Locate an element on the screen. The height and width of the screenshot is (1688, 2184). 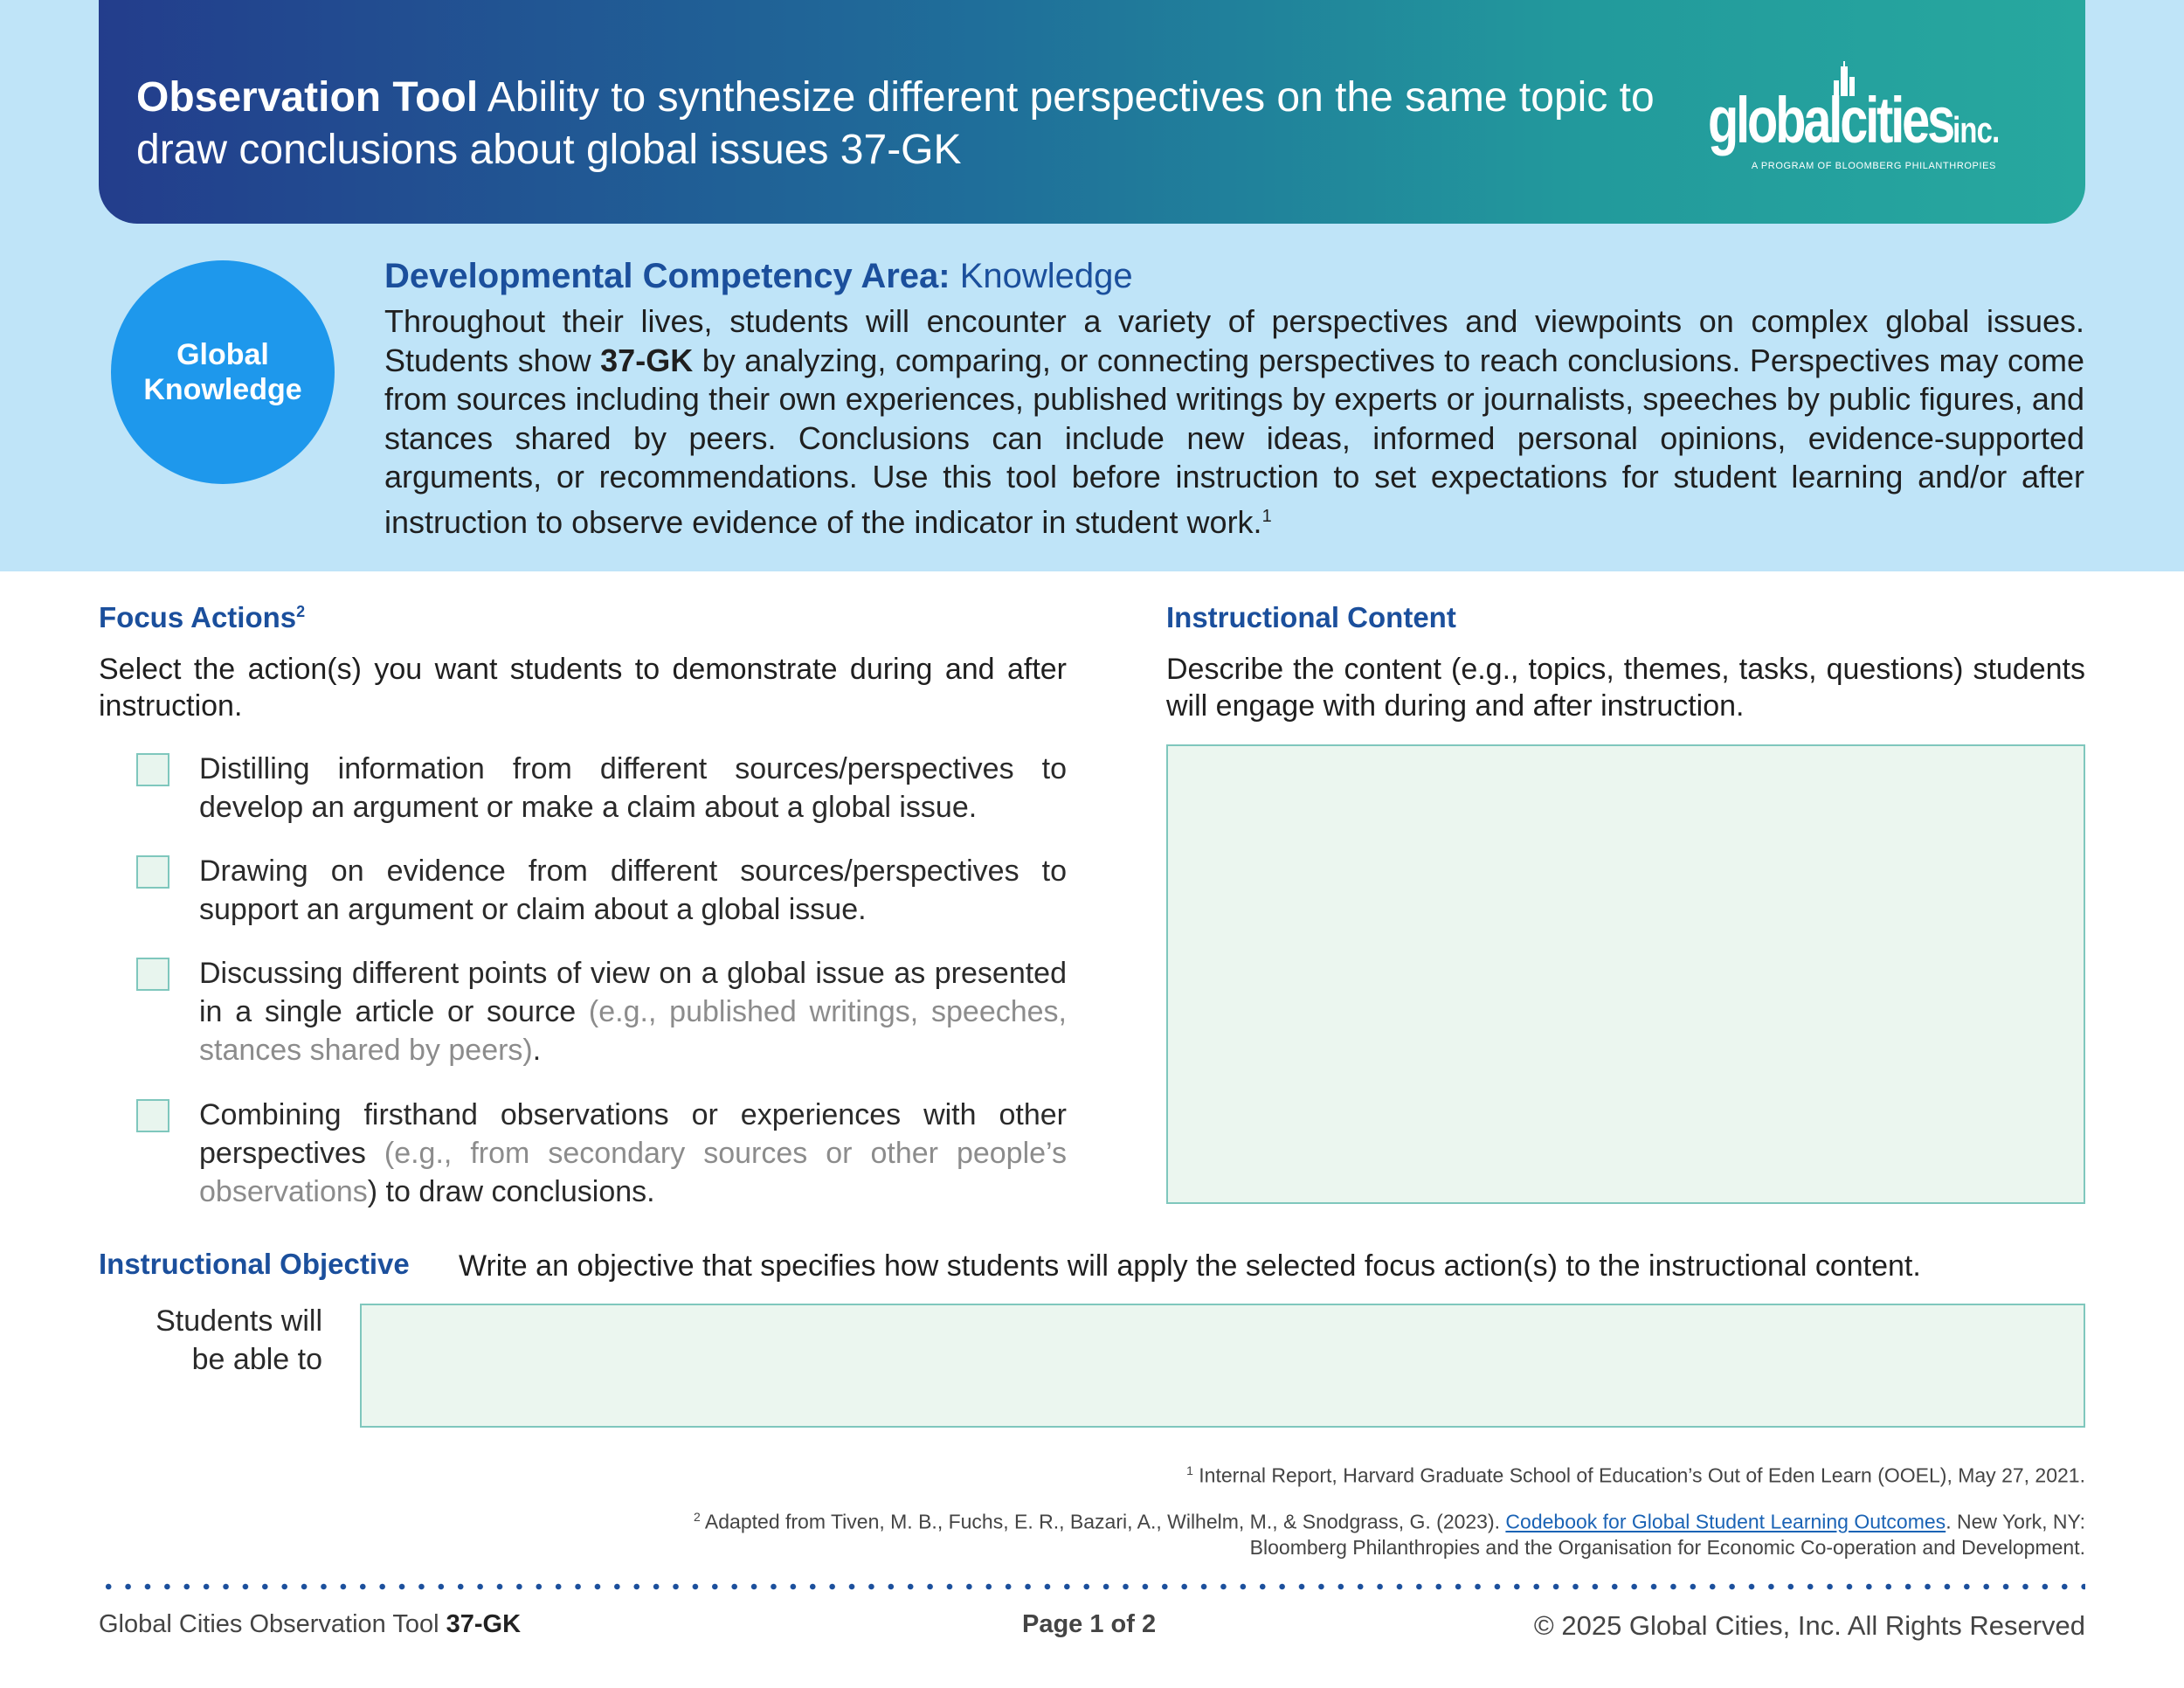
competency-label: Developmental Competency Area: is located at coordinates (667, 276).